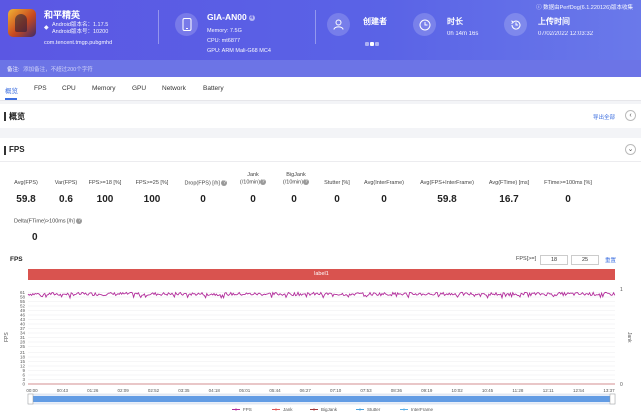 The image size is (641, 416). Describe the element at coordinates (152, 183) in the screenshot. I see `metric-label: FPS>=25 [%]` at that location.